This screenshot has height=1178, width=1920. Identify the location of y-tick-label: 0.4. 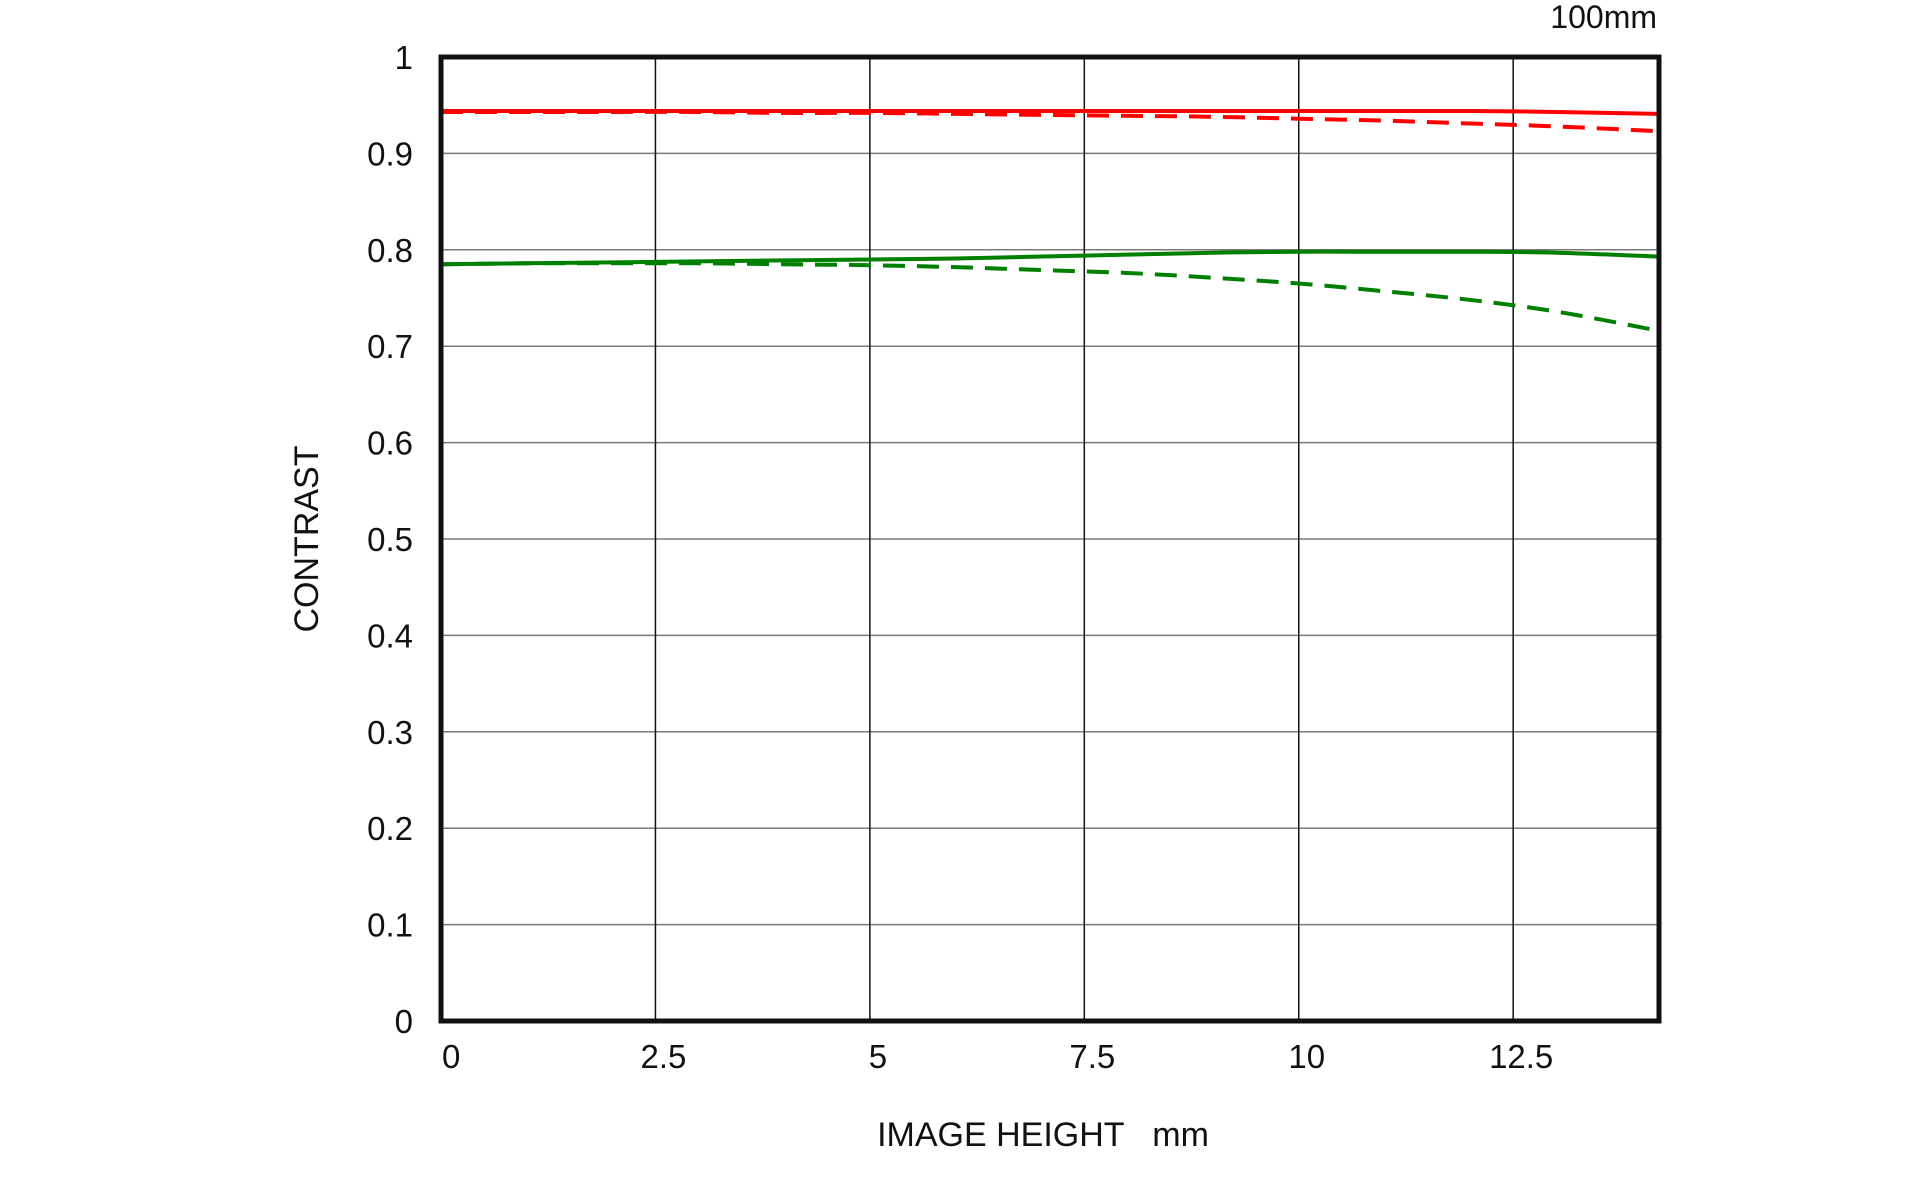
(390, 635).